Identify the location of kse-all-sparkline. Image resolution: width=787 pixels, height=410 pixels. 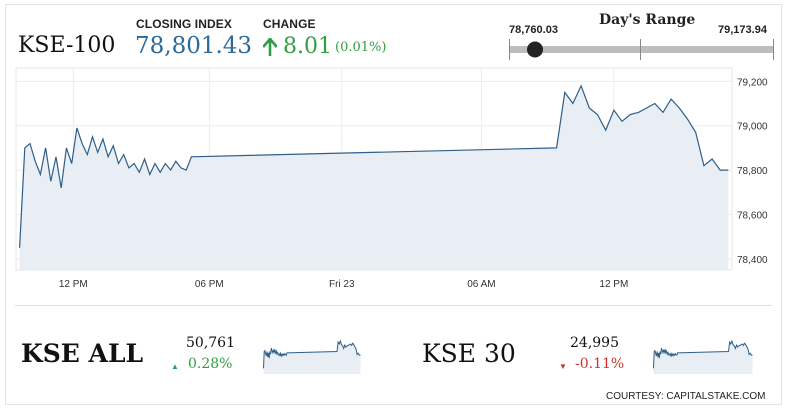
(312, 356).